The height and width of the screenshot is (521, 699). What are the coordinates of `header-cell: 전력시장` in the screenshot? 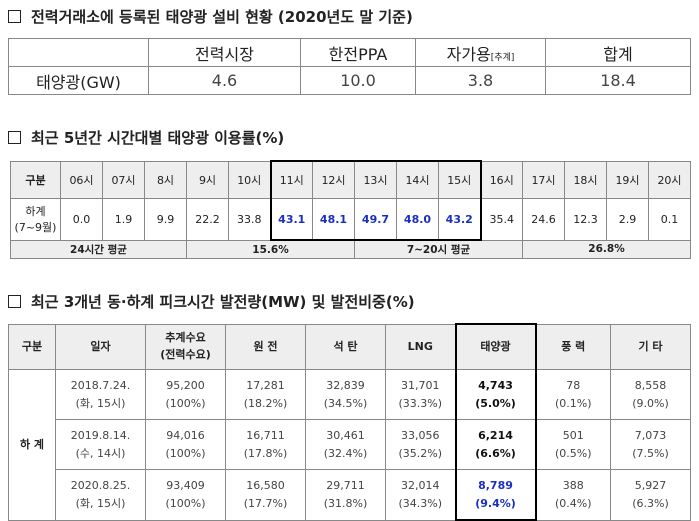 It's located at (224, 52).